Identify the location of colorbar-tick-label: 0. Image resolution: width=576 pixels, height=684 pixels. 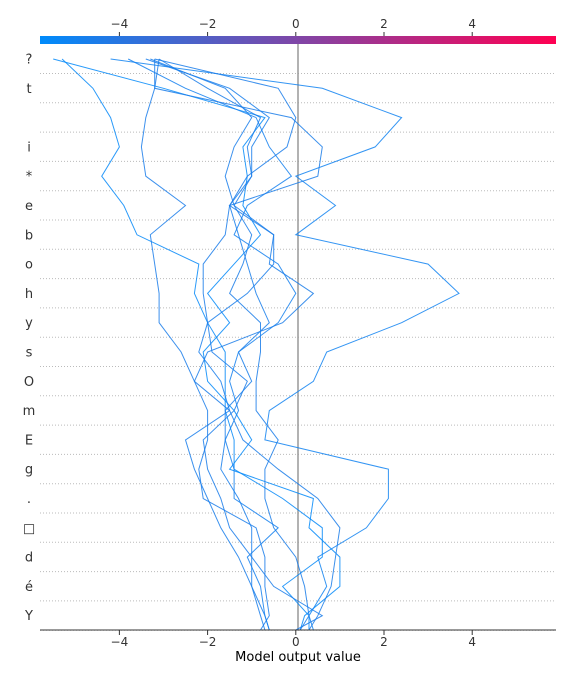
(296, 24).